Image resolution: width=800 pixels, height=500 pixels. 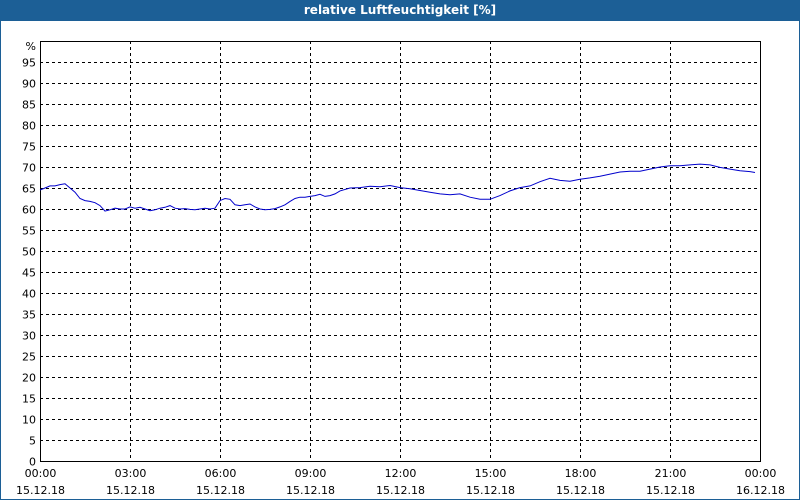 I want to click on y-tick-label: 5, so click(x=32, y=441).